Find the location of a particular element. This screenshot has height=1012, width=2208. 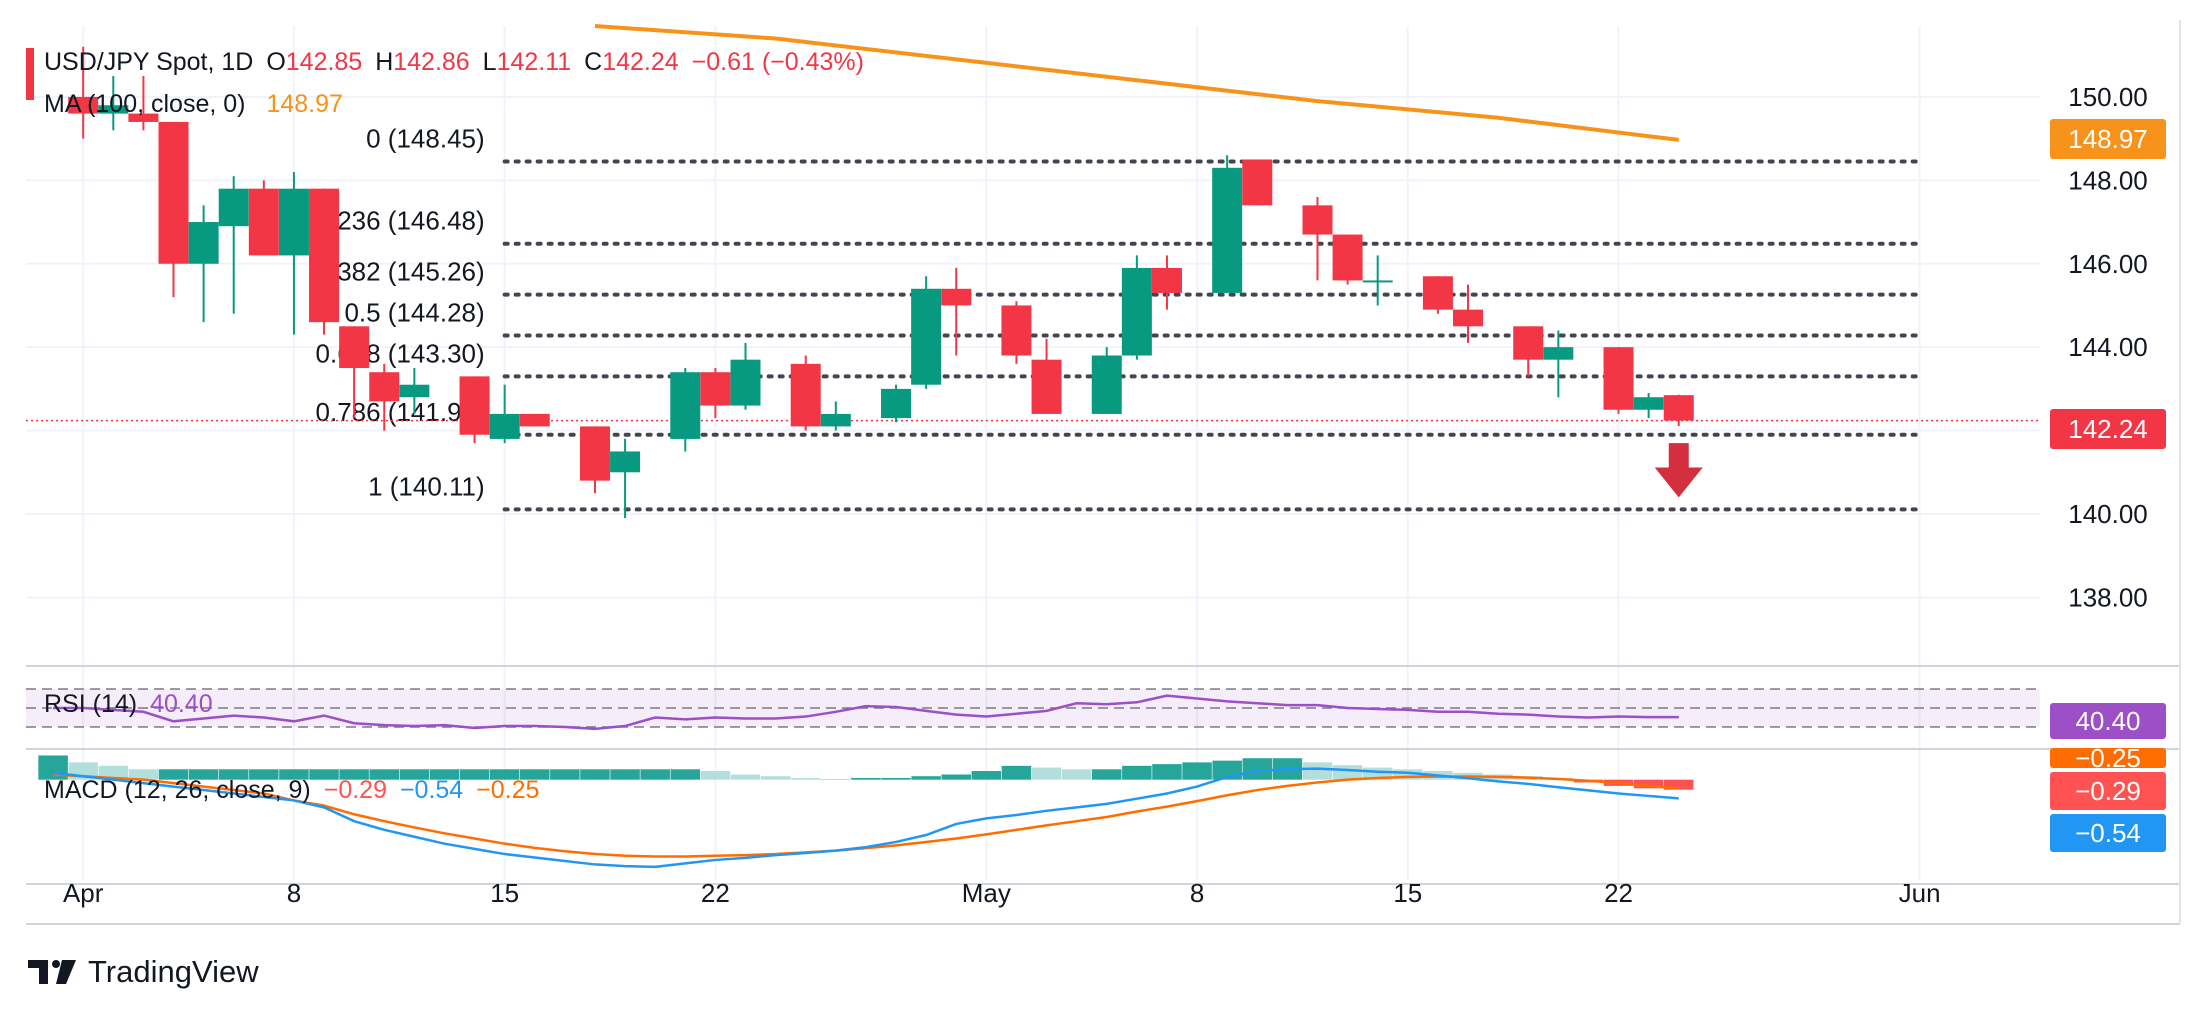

x-axis-tick-label: Apr is located at coordinates (83, 893).